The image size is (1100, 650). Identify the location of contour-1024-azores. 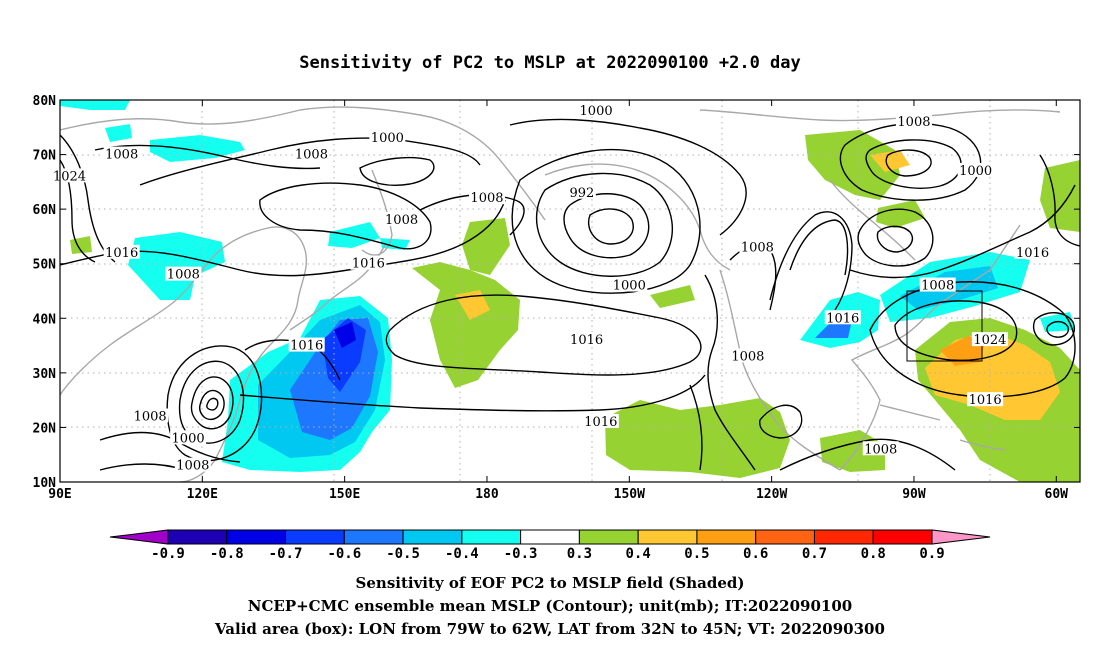
(956, 331).